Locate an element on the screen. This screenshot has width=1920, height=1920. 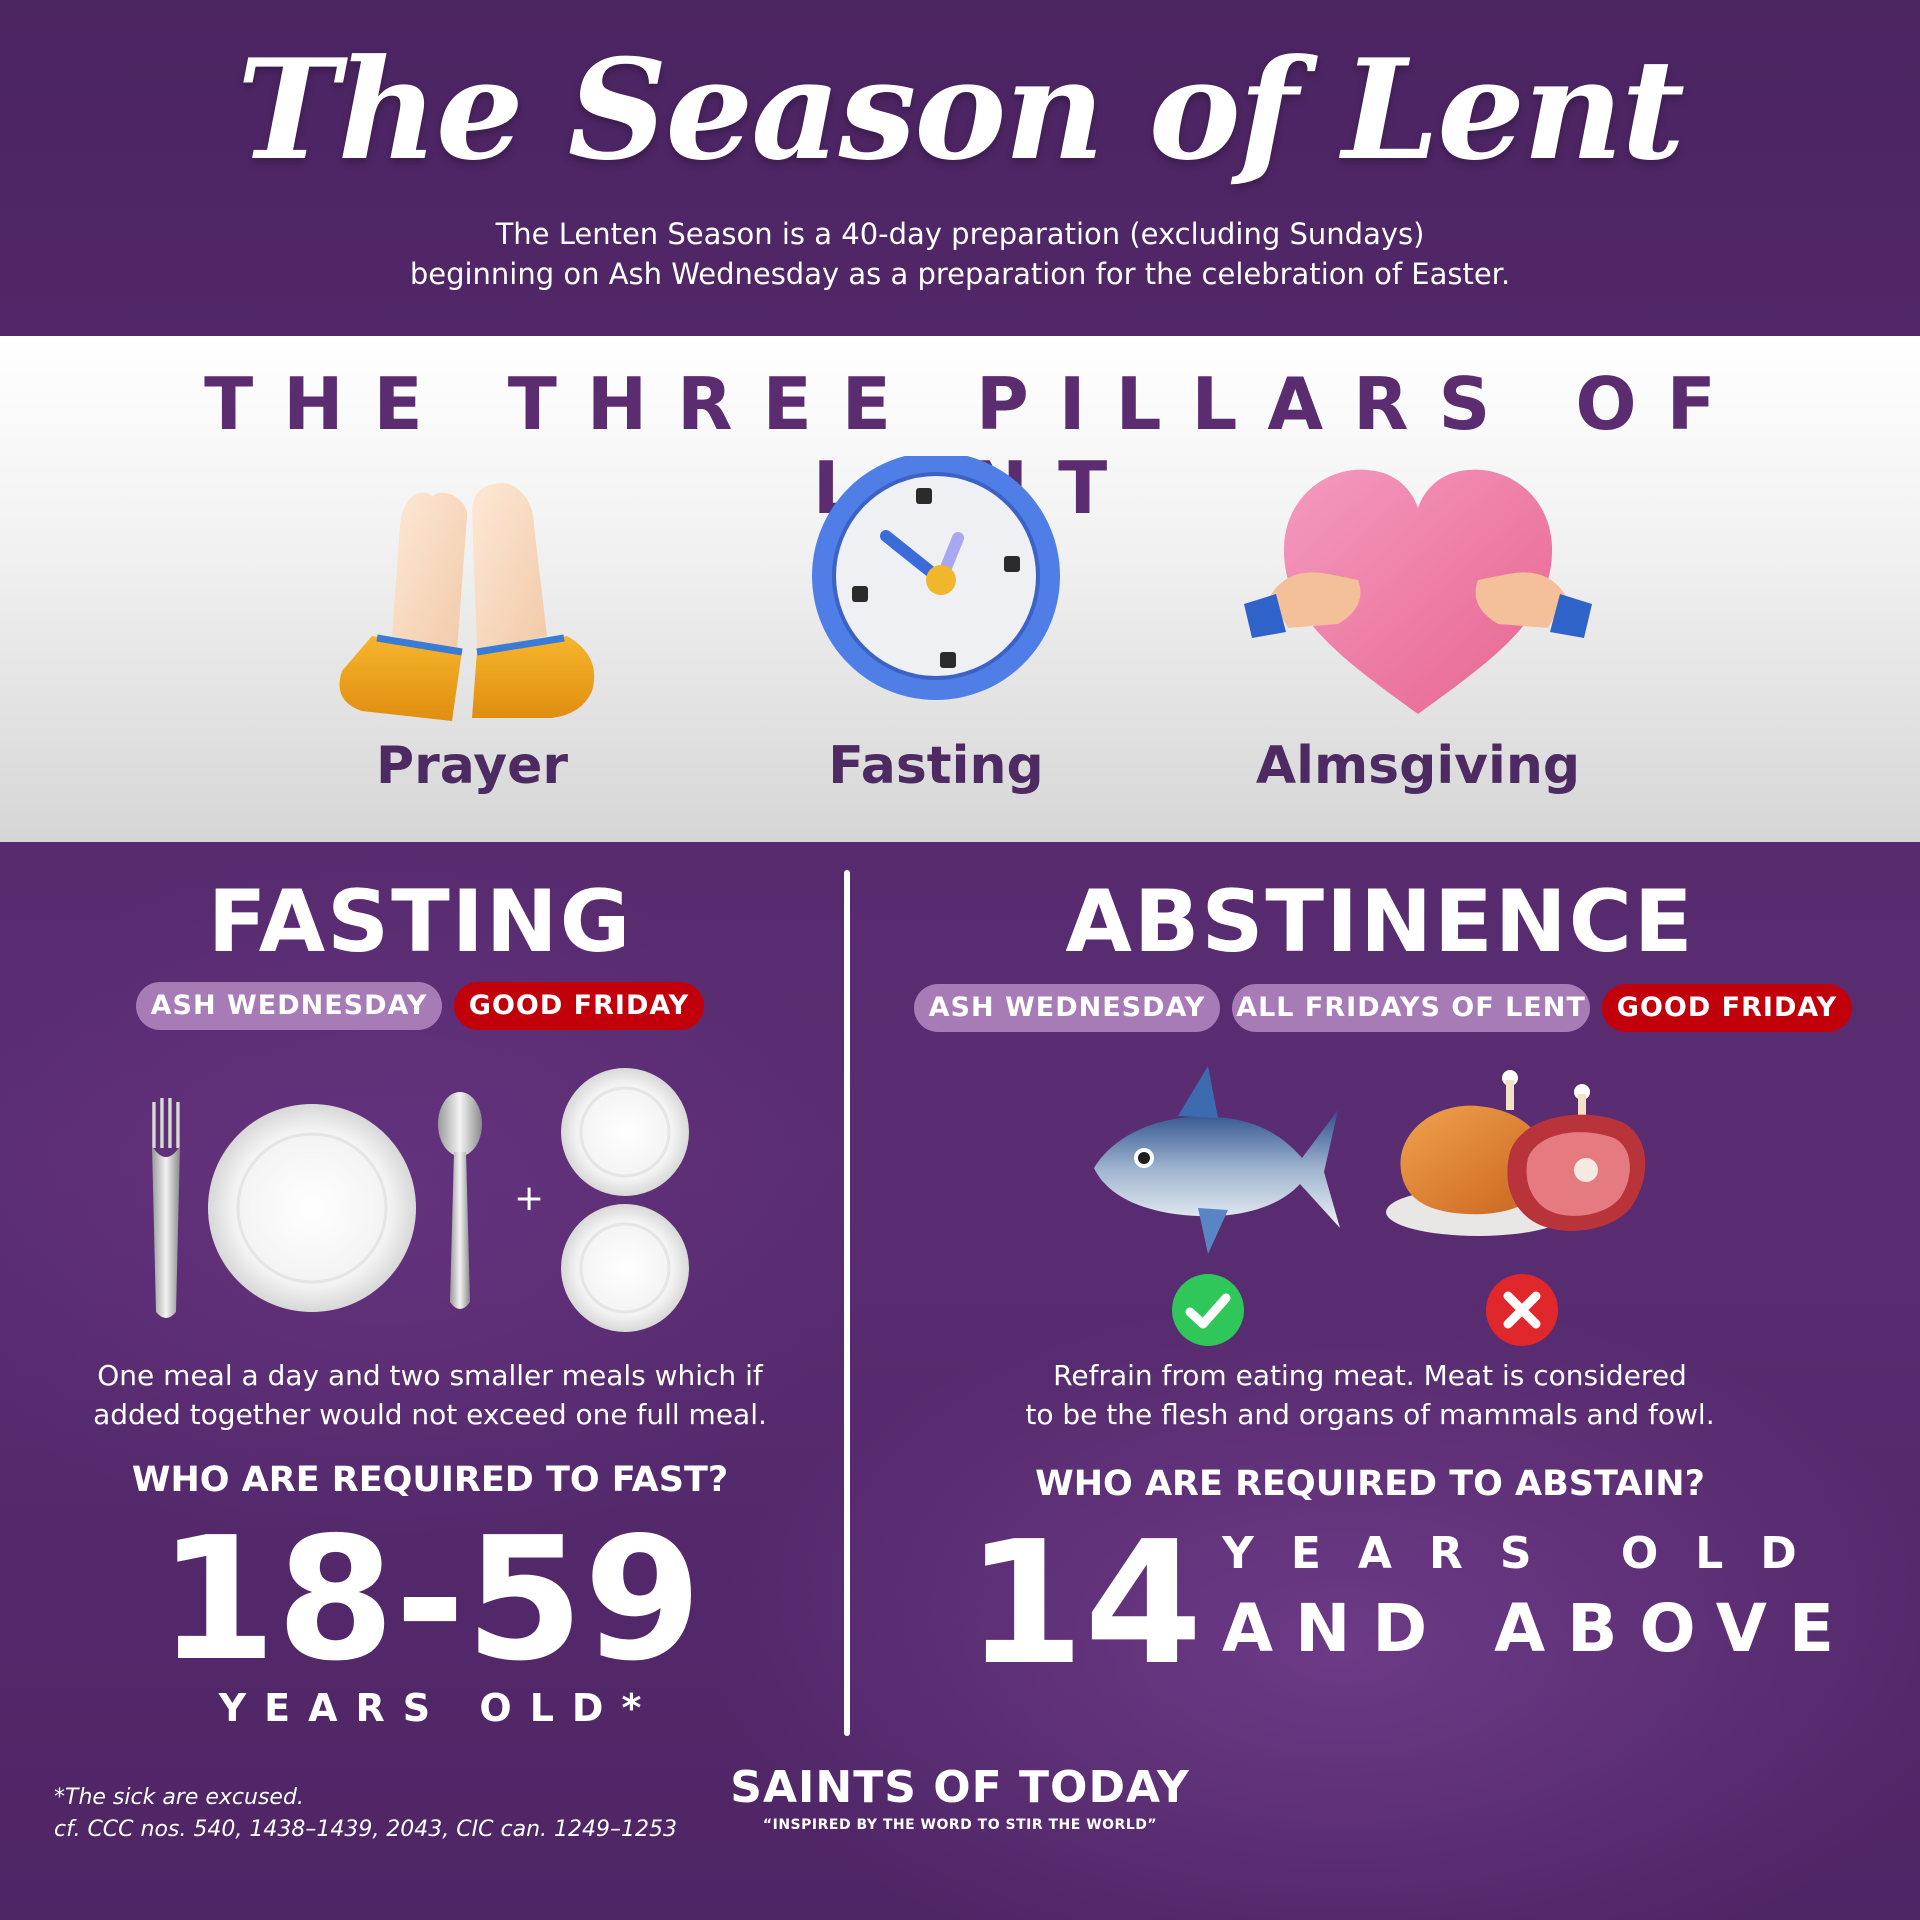
abstinence-day-ash-wednesday: ASH WEDNESDAY is located at coordinates (1067, 1008).